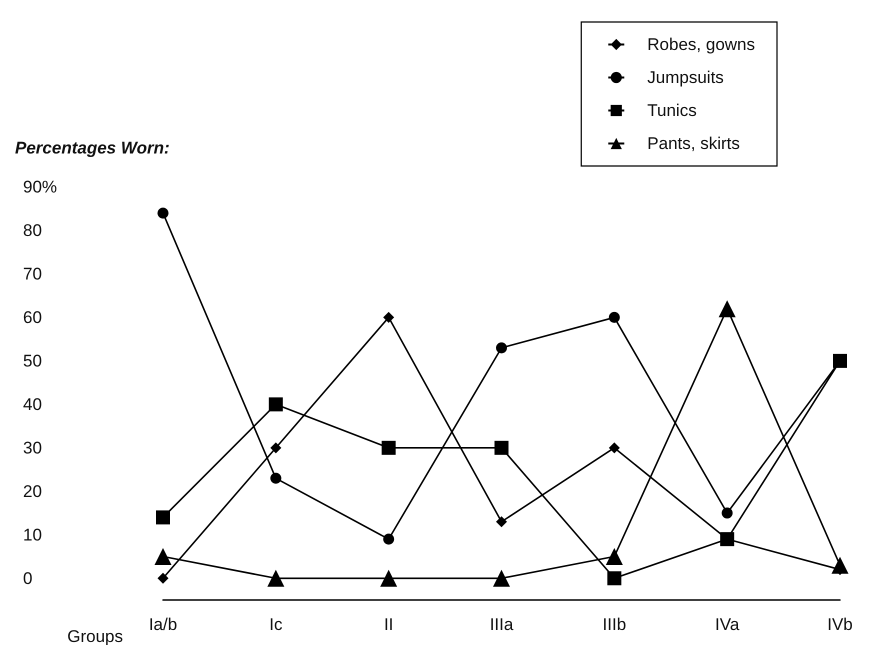  Describe the element at coordinates (92, 148) in the screenshot. I see `y-axis-title: Percentages Worn:` at that location.